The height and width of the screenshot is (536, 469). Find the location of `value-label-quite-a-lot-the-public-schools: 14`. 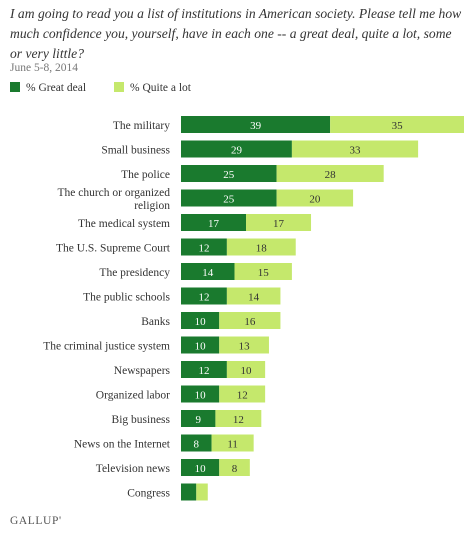

value-label-quite-a-lot-the-public-schools: 14 is located at coordinates (254, 298).